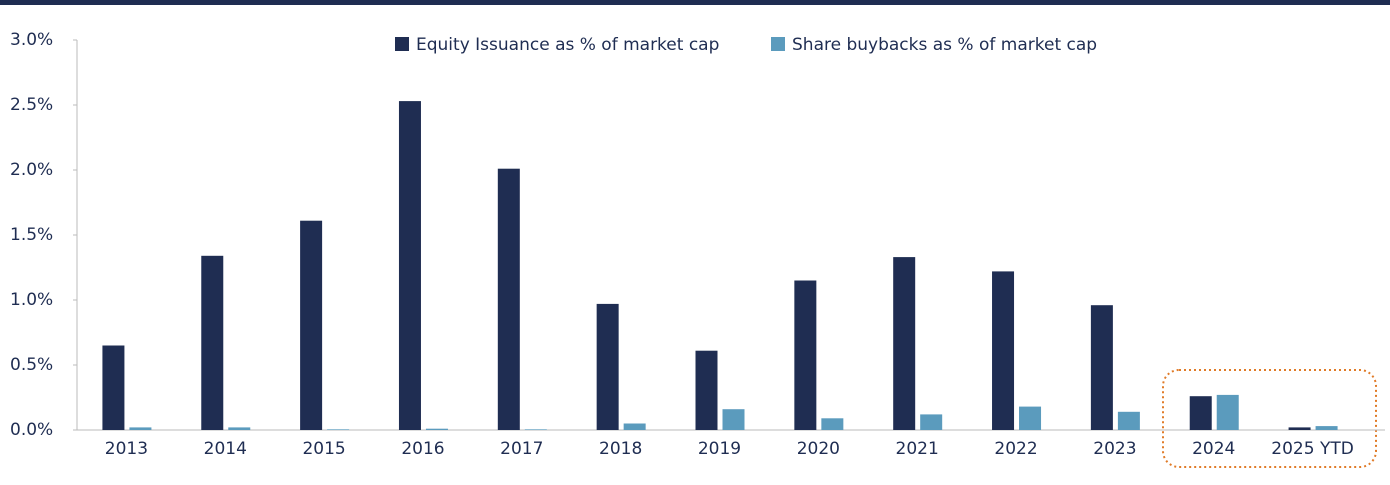  I want to click on x-tick-label: 2018, so click(620, 449).